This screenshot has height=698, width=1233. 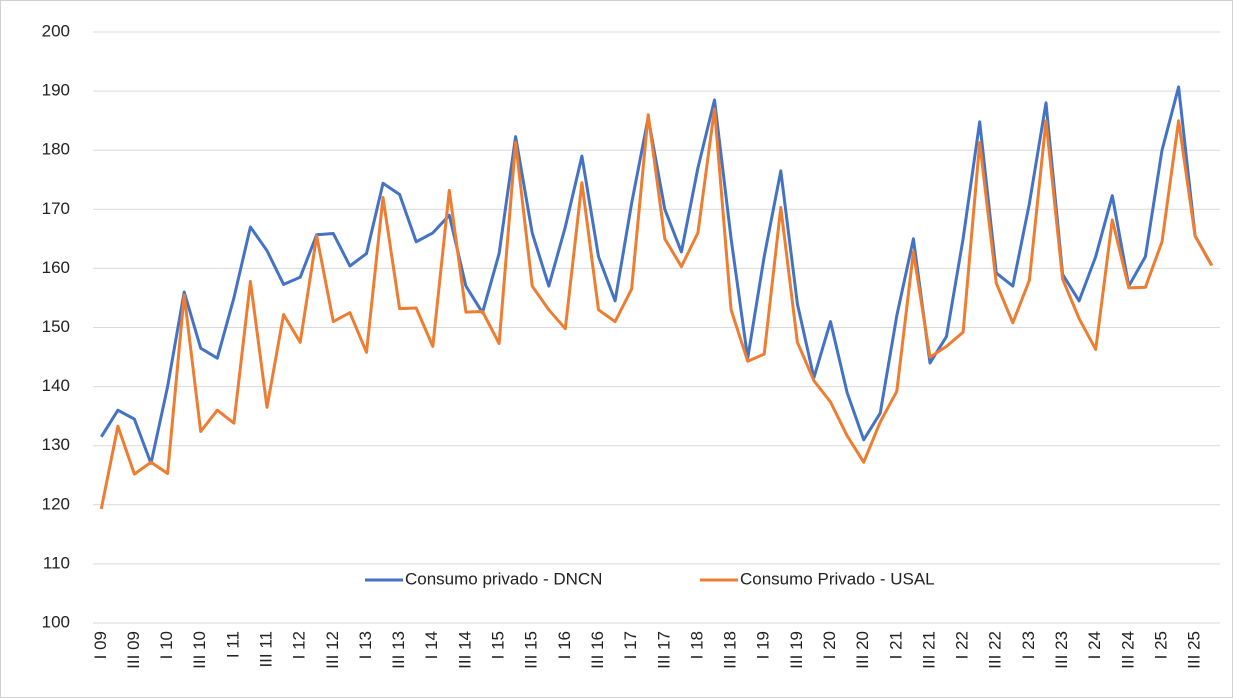 What do you see at coordinates (365, 645) in the screenshot?
I see `x-tick-label: I 13` at bounding box center [365, 645].